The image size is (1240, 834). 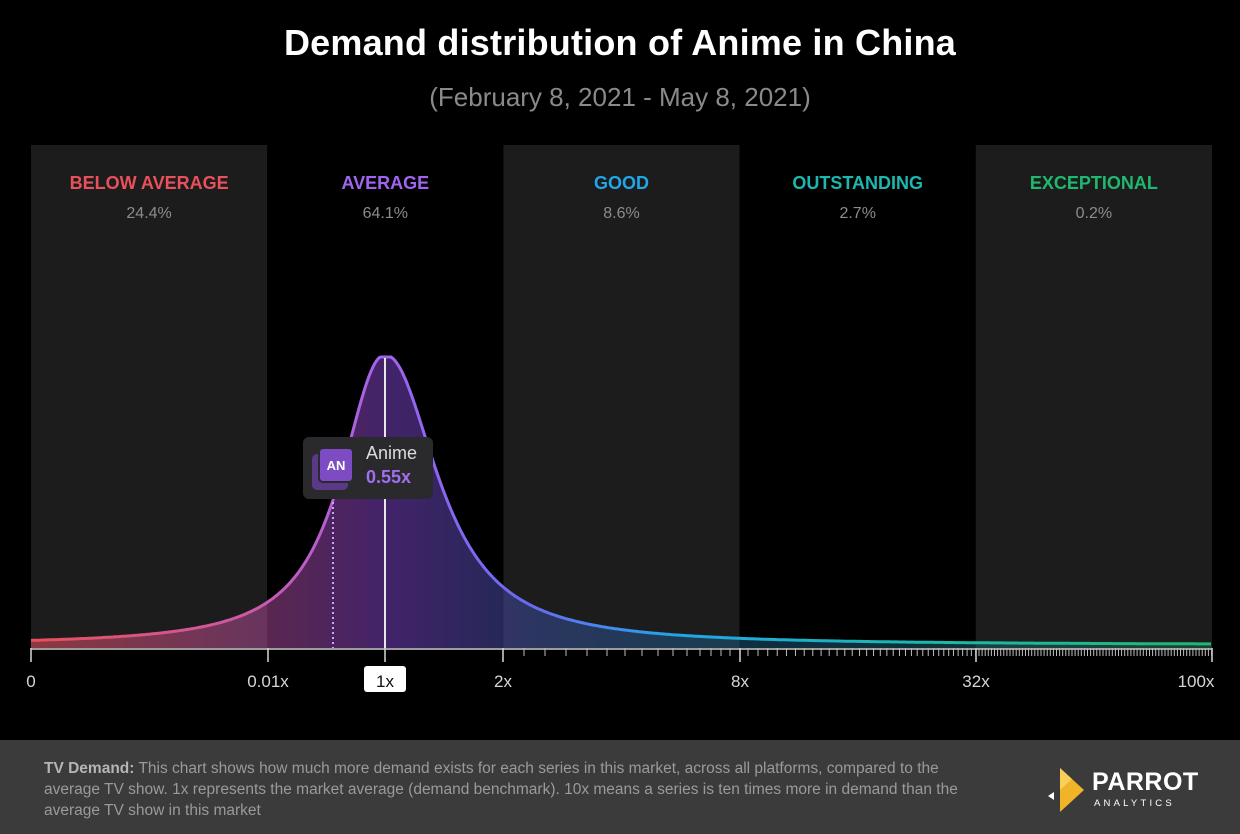 I want to click on x-tick-label: 1x, so click(x=385, y=681).